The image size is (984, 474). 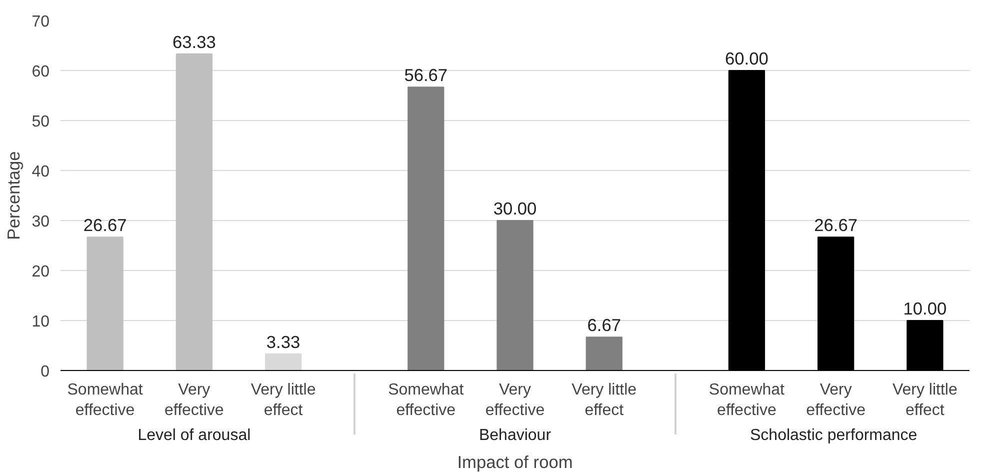 I want to click on y-tick-label: 10, so click(x=41, y=322).